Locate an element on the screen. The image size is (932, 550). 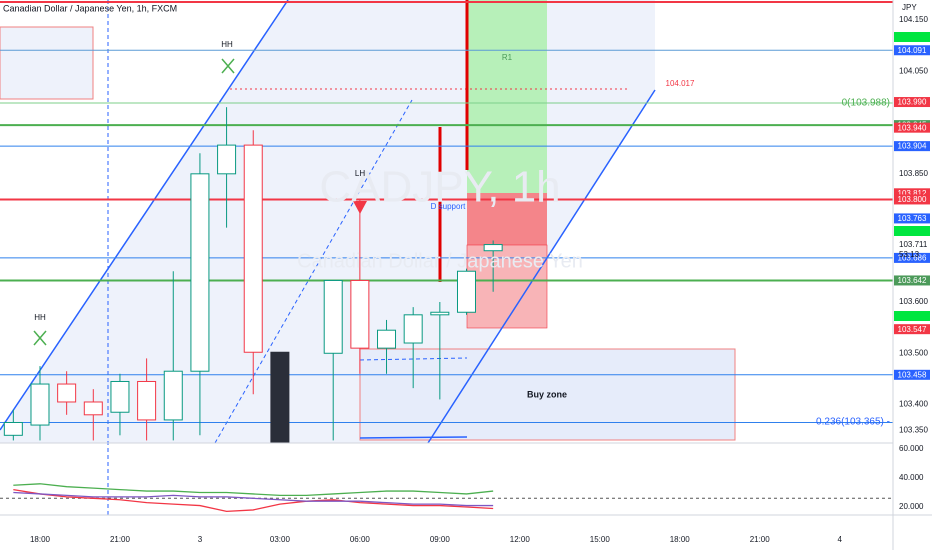
price-badge-label: 103.990 is located at coordinates (912, 102).